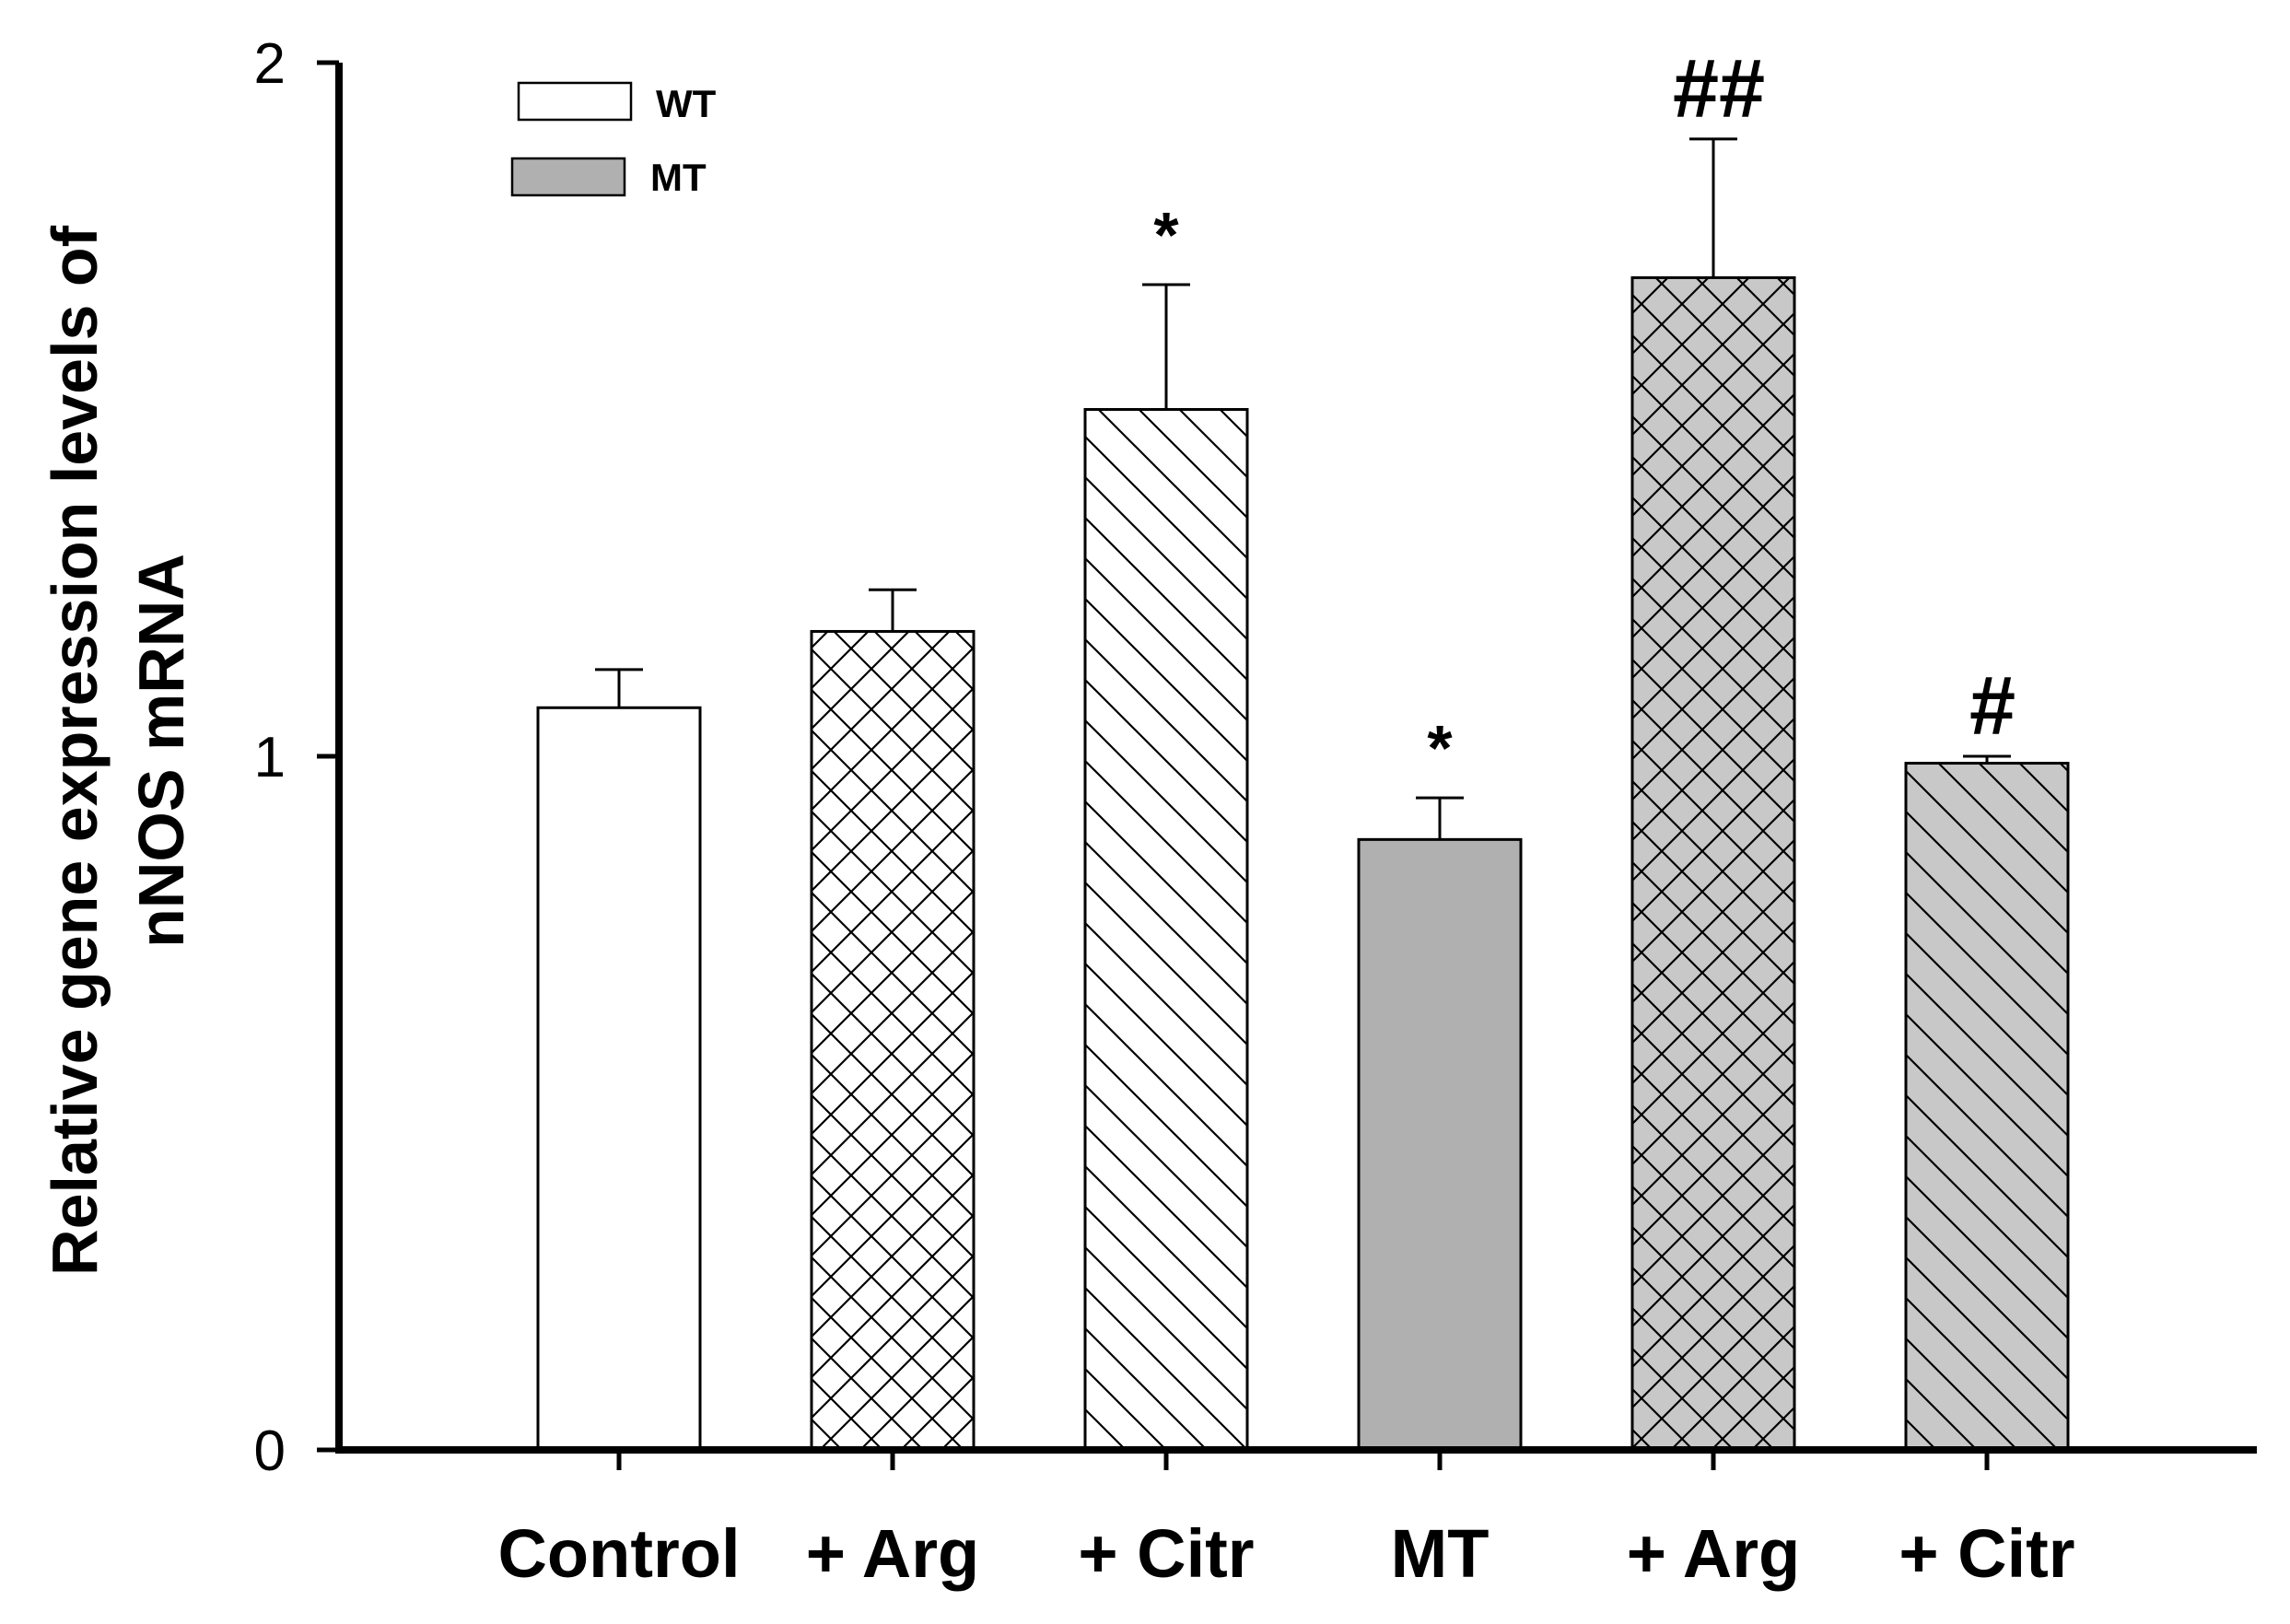 This screenshot has height=1624, width=2290. I want to click on annotation-3: *, so click(1166, 235).